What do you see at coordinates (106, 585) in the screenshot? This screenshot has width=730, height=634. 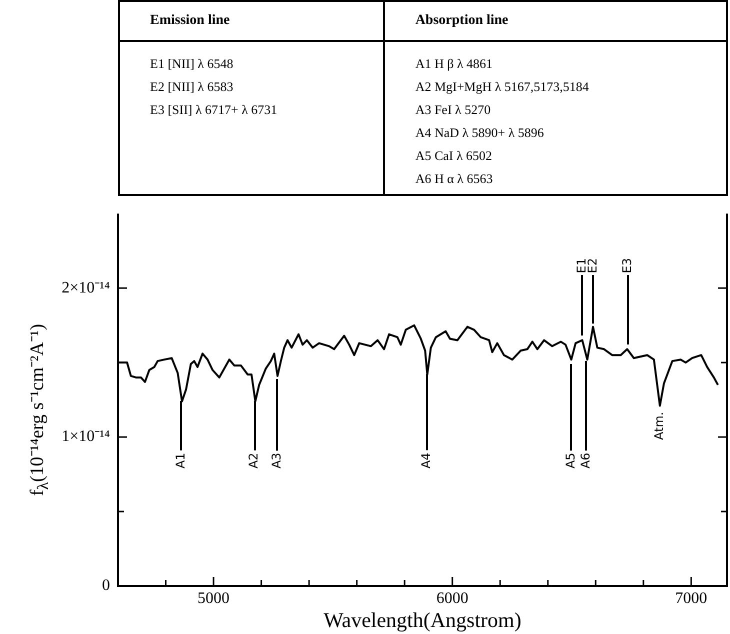 I see `y-tick-label: 0` at bounding box center [106, 585].